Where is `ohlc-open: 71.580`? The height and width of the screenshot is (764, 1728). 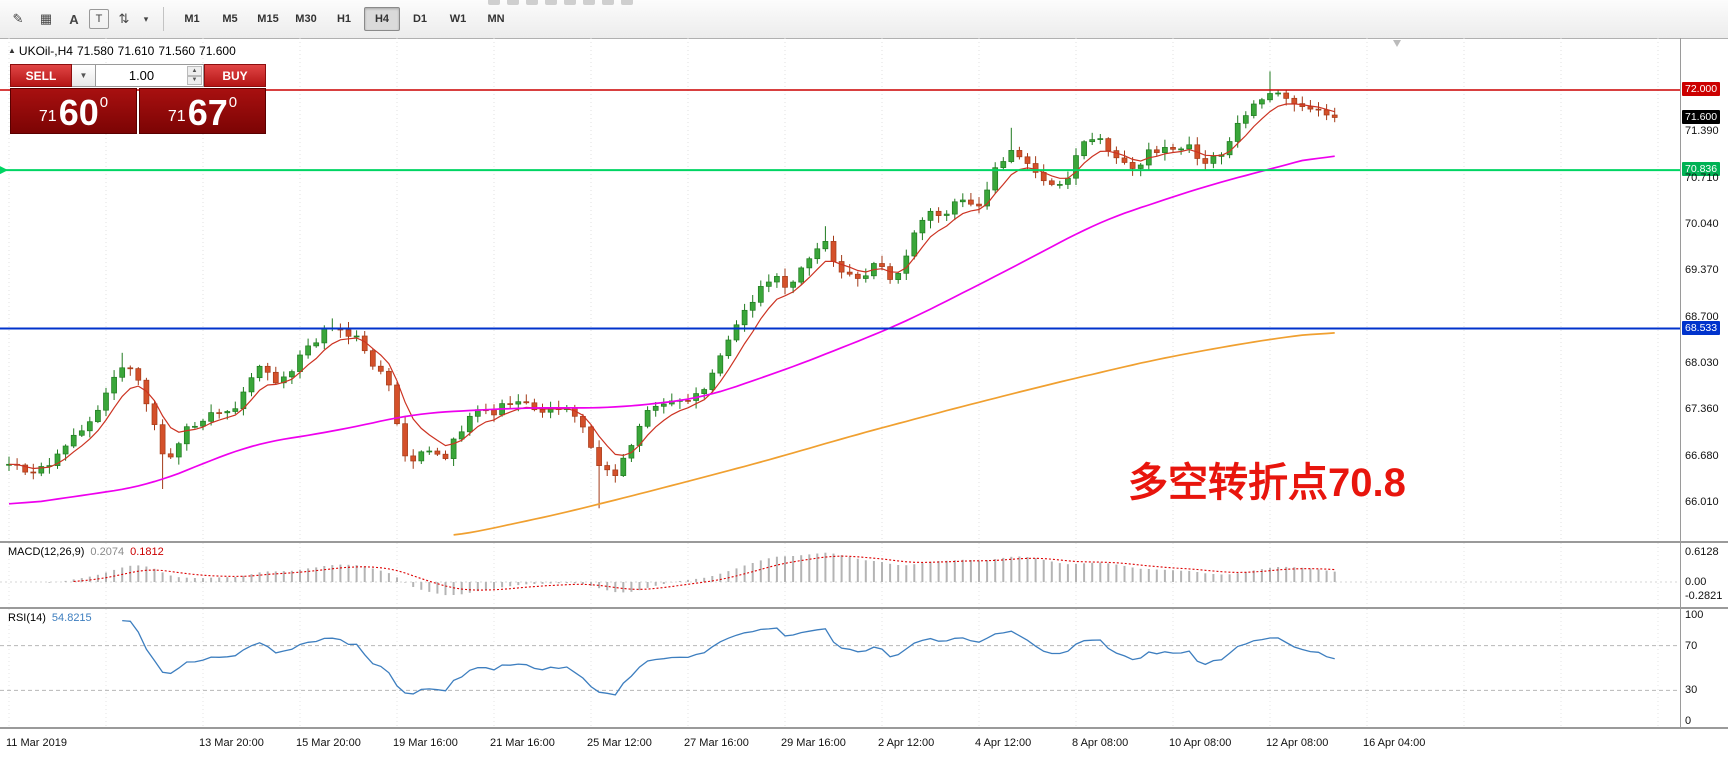 ohlc-open: 71.580 is located at coordinates (95, 51).